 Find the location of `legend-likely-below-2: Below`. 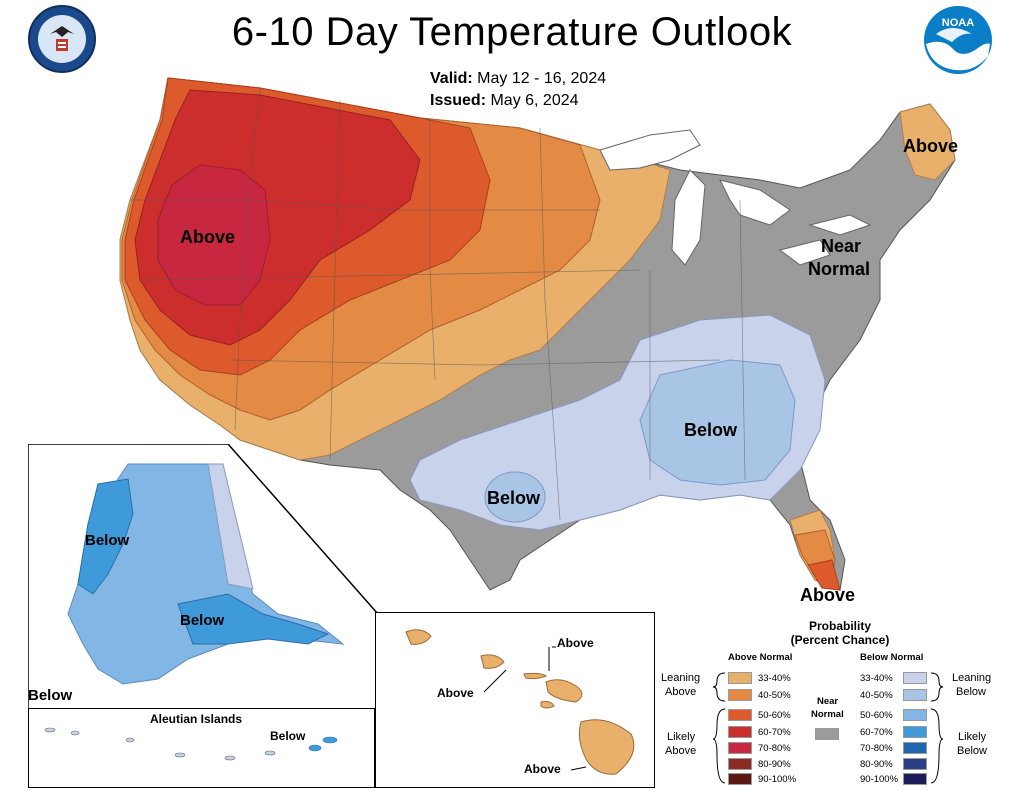

legend-likely-below-2: Below is located at coordinates (972, 751).